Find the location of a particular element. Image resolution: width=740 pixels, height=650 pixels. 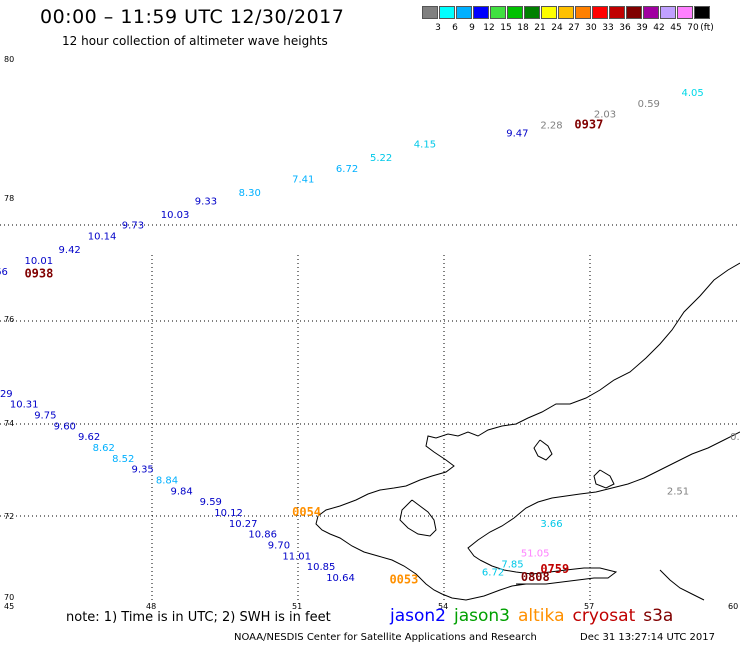

wave-height-value: 10.85 is located at coordinates (321, 567).